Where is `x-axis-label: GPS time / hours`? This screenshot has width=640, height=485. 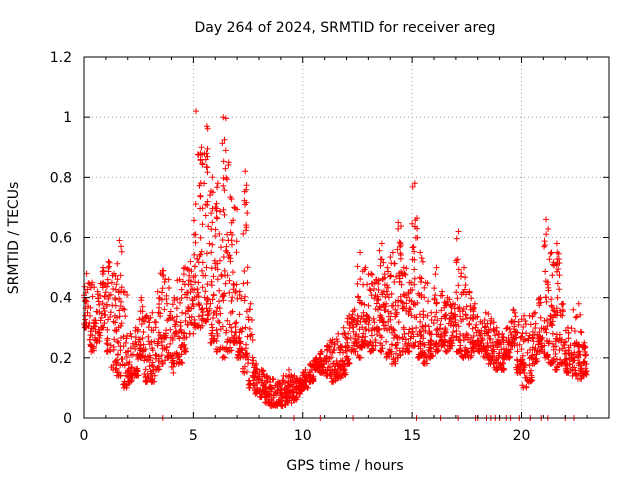 x-axis-label: GPS time / hours is located at coordinates (344, 466).